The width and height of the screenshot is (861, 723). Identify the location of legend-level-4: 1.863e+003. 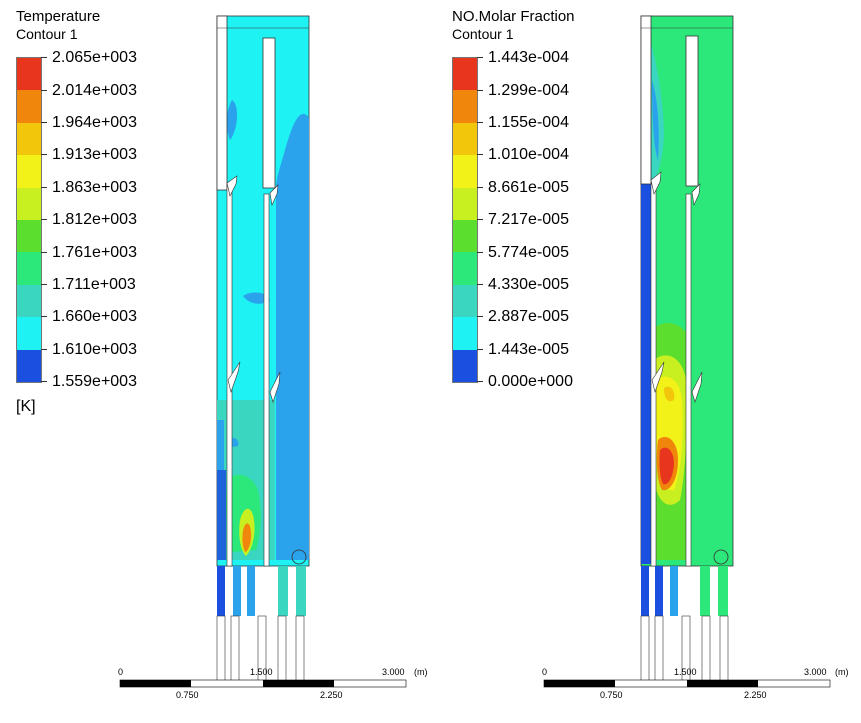
(94, 187).